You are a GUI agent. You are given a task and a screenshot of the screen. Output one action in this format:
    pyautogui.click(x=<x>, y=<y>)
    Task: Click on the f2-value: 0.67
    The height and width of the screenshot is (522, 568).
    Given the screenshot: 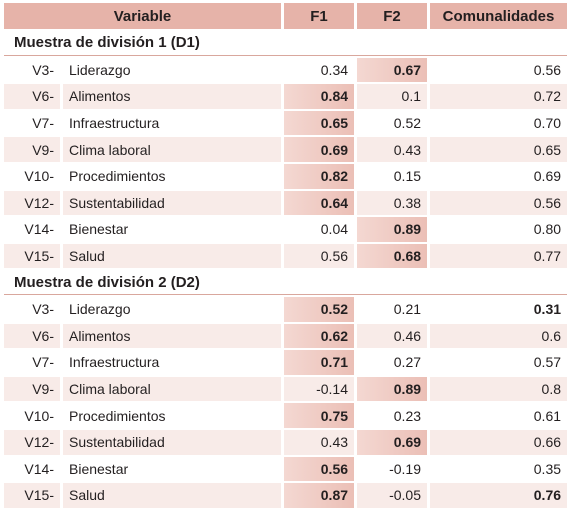 What is the action you would take?
    pyautogui.click(x=392, y=70)
    